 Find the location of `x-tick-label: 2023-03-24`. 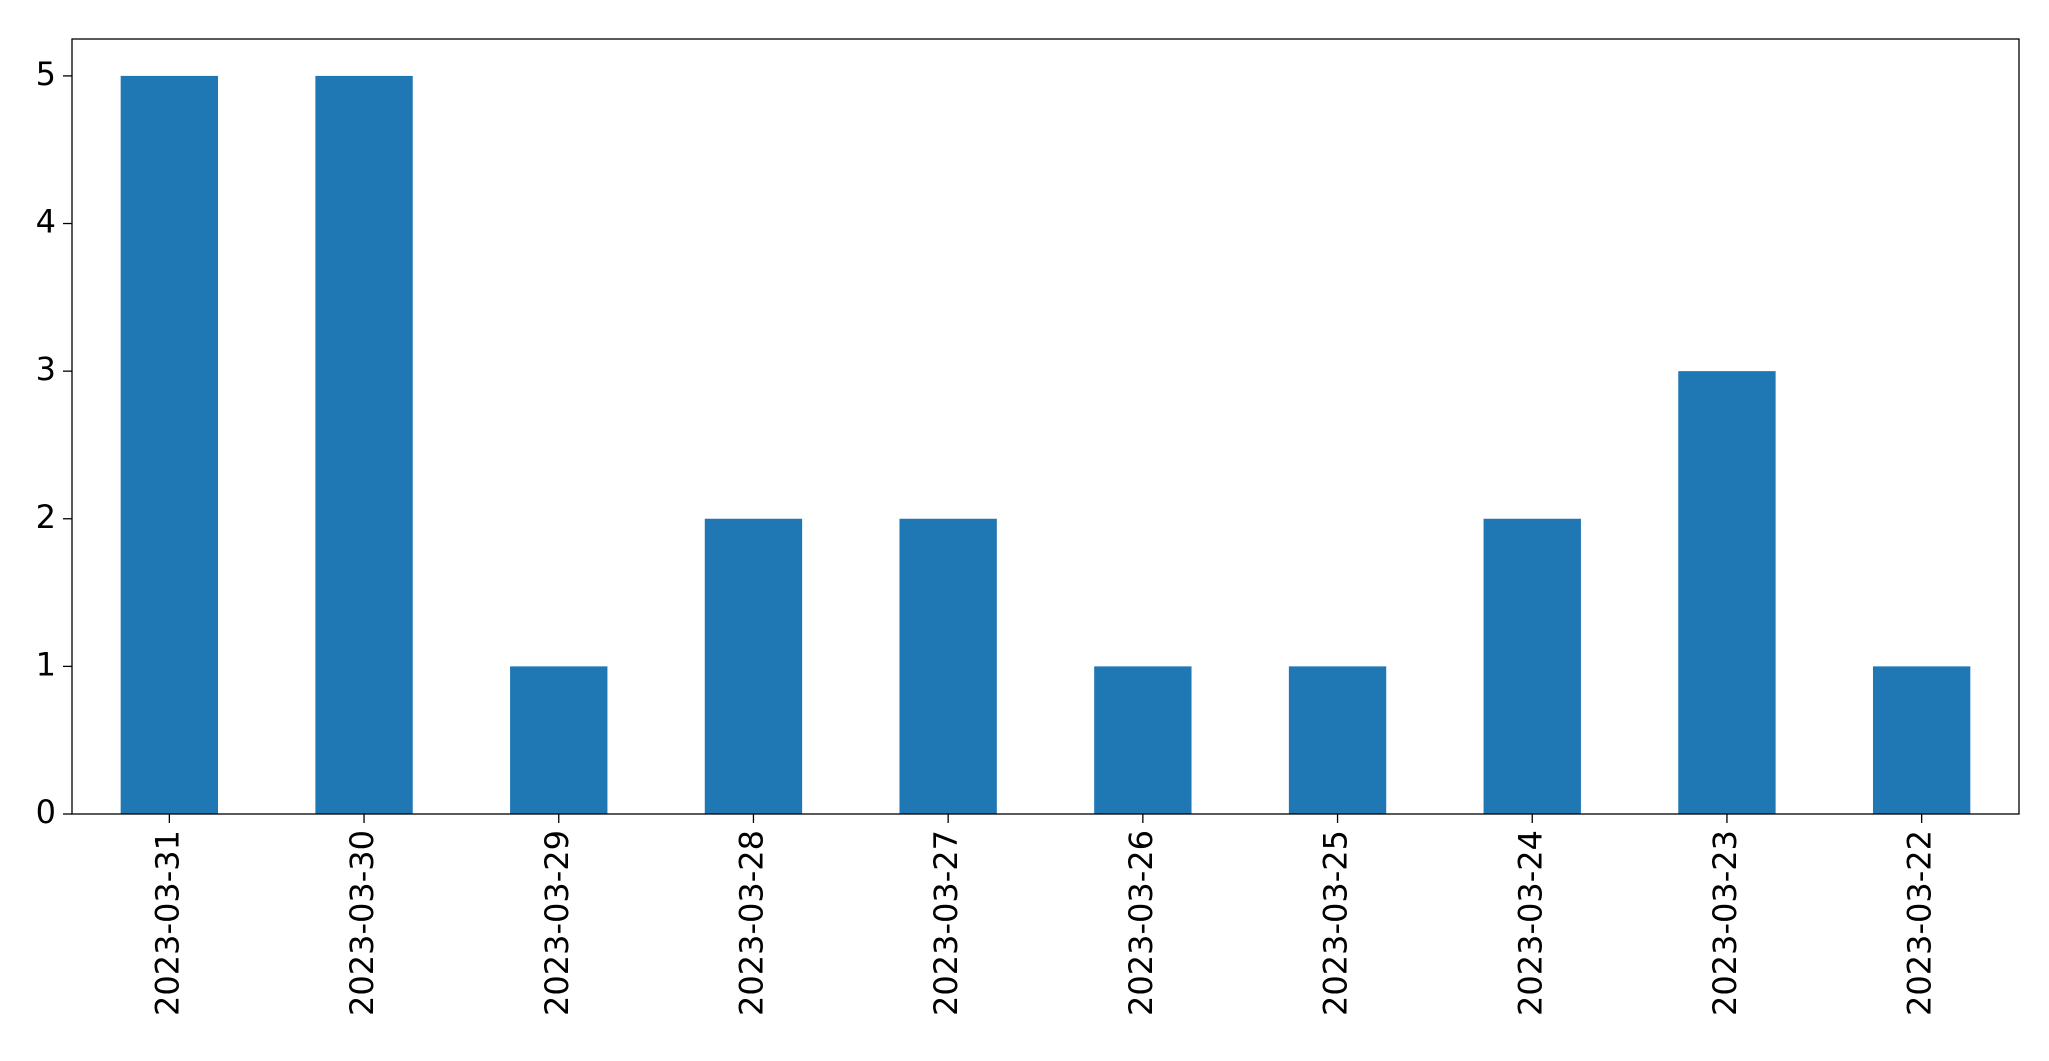

x-tick-label: 2023-03-24 is located at coordinates (1530, 923).